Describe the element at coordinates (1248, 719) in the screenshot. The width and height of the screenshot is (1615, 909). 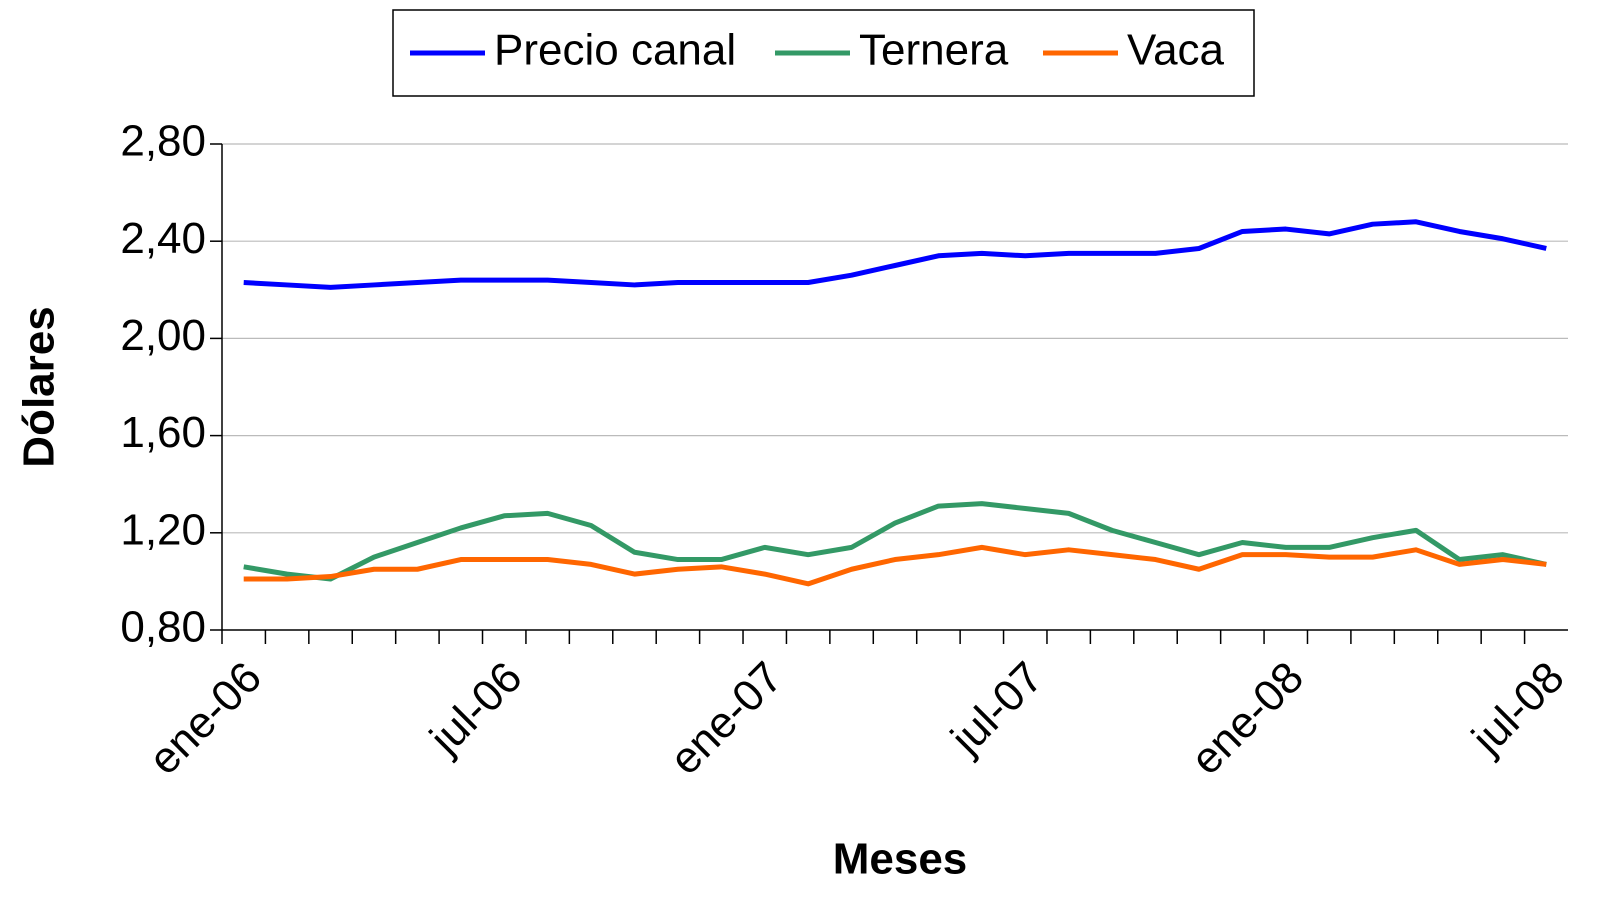
I see `x-tick-label: ene-08` at that location.